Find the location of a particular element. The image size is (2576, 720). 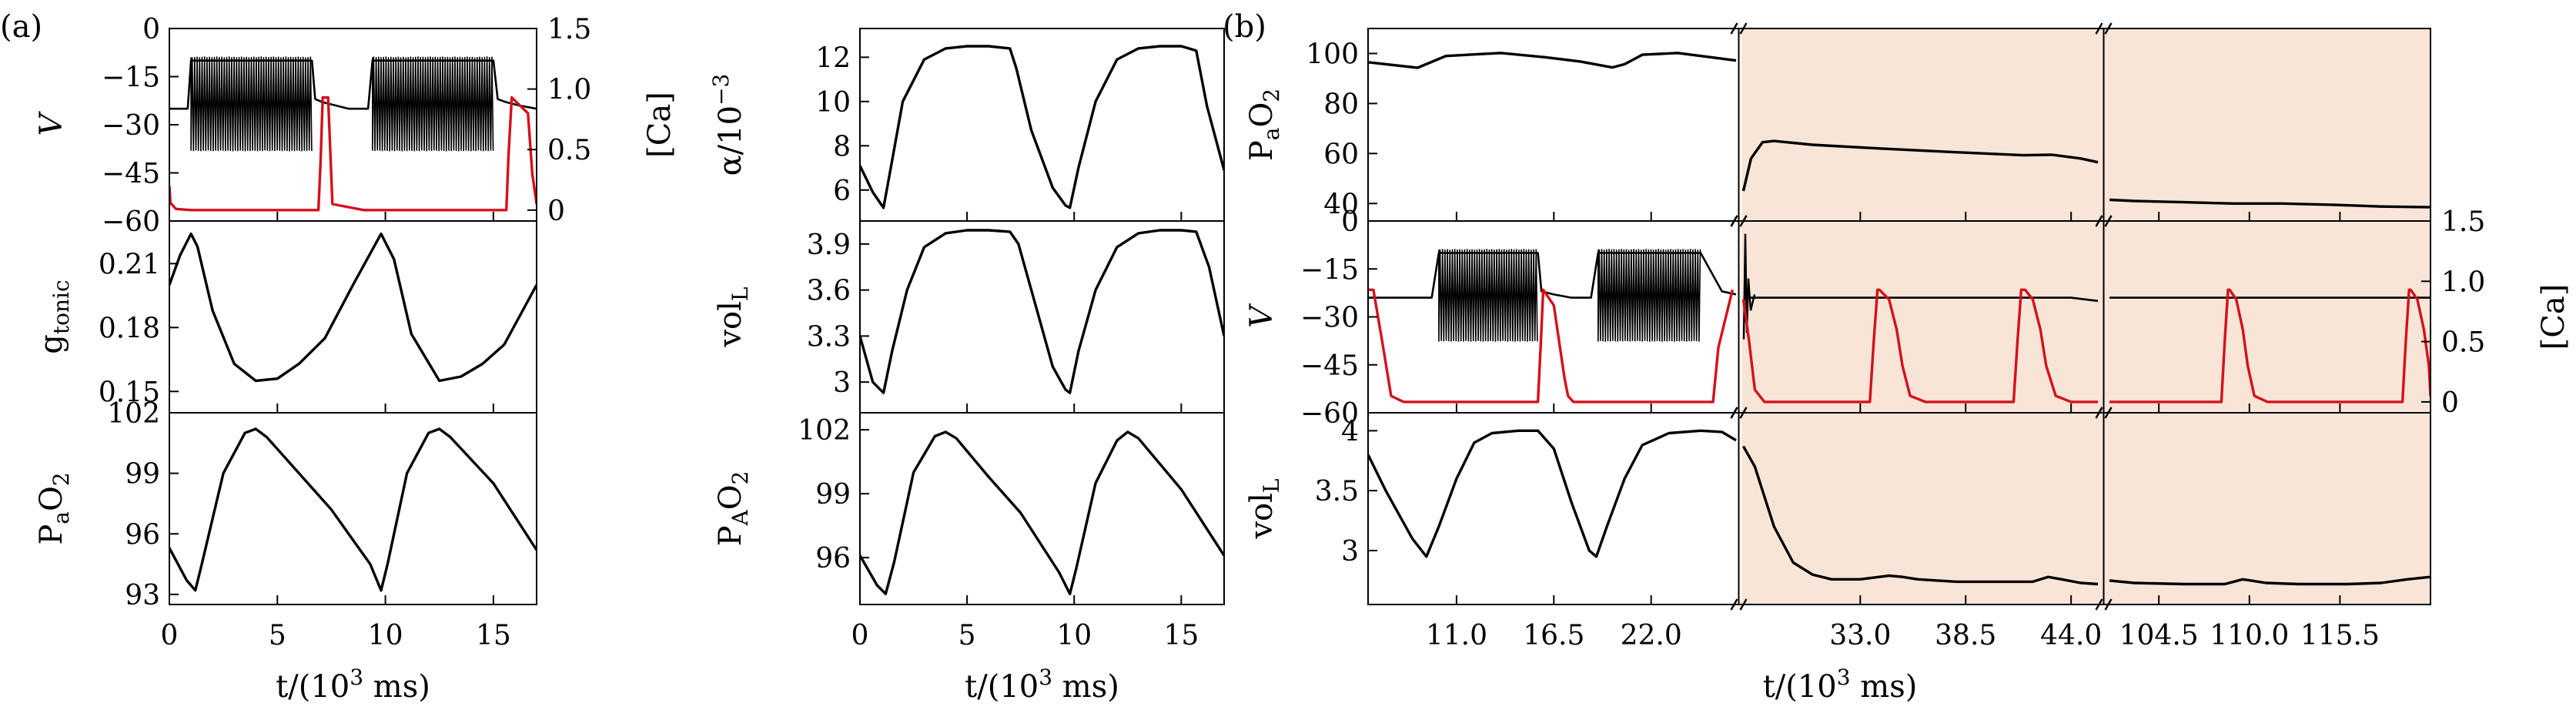

y-axis-label: V is located at coordinates (51, 123).